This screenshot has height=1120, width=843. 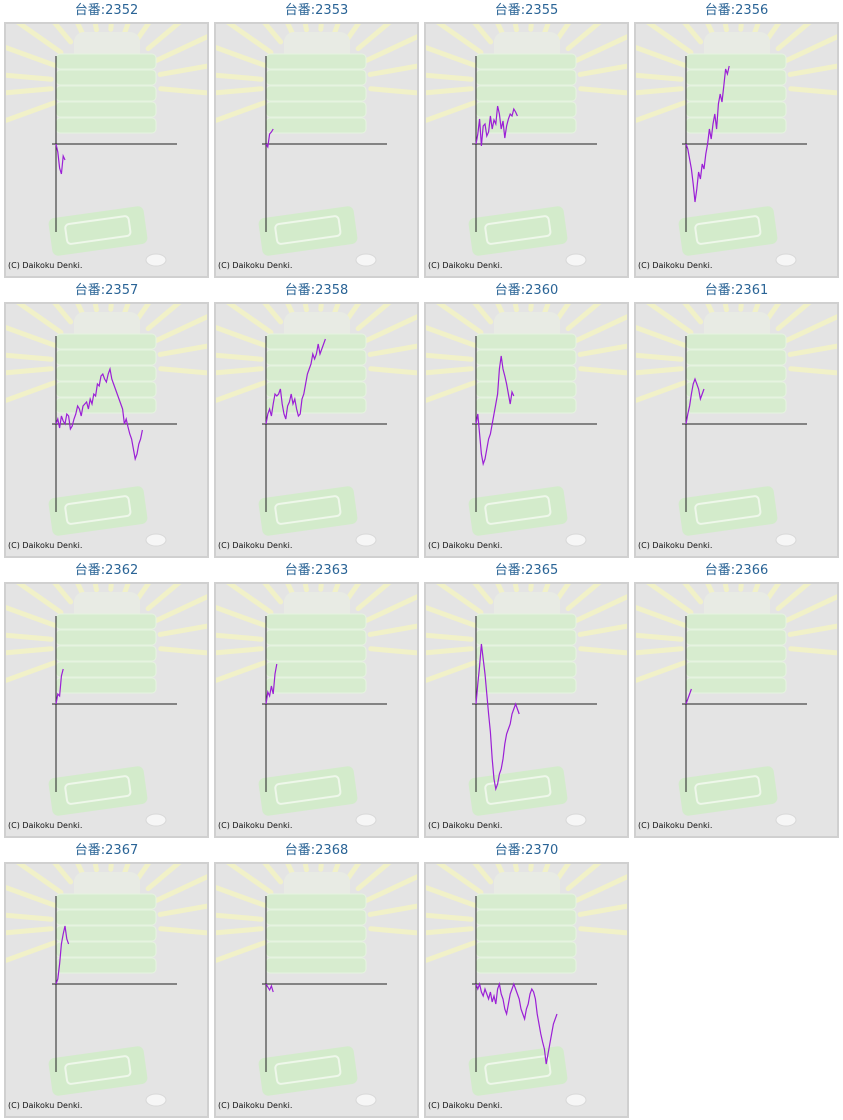 I want to click on machine-number-link: 台番:2367, so click(x=106, y=850).